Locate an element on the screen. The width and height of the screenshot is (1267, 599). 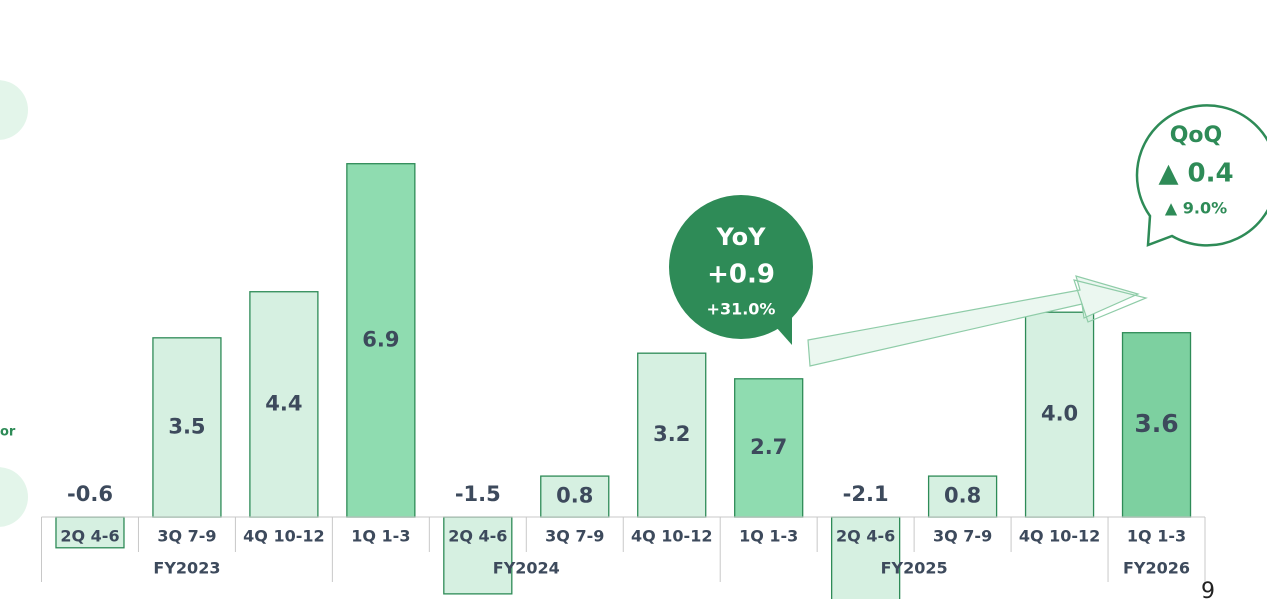
value-label: 3.5 is located at coordinates (186, 426).